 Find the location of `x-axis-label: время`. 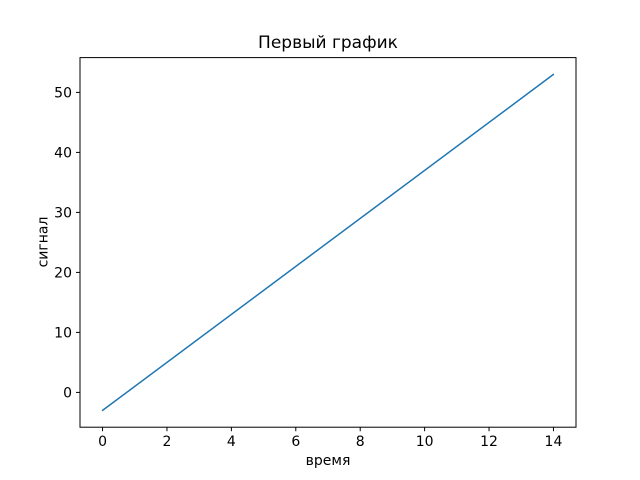

x-axis-label: время is located at coordinates (328, 461).